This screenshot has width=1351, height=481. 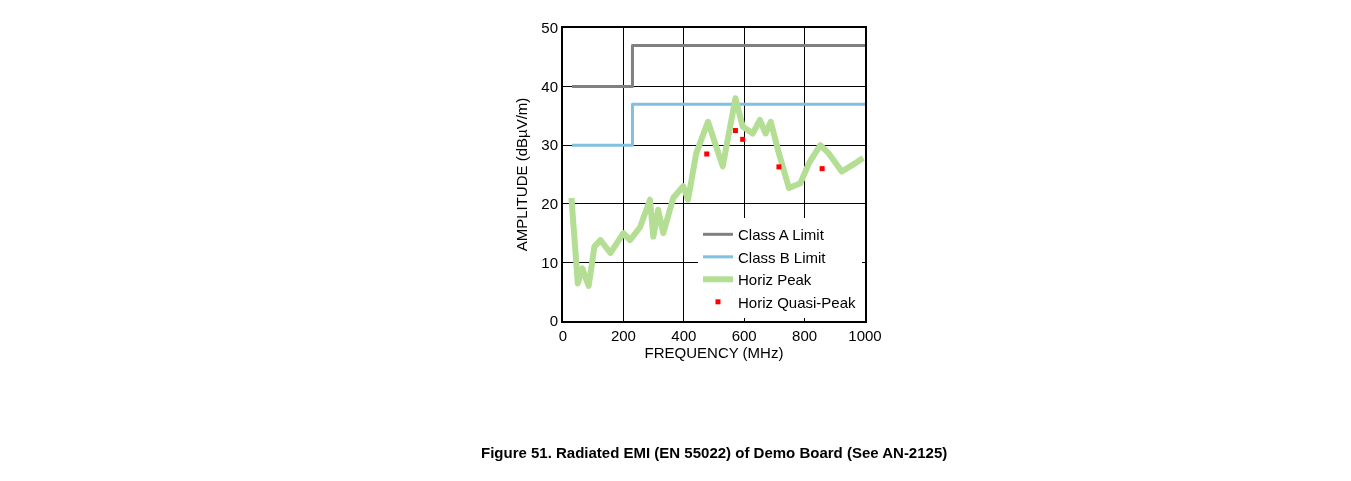 I want to click on x-tick-label: 1000, so click(x=865, y=335).